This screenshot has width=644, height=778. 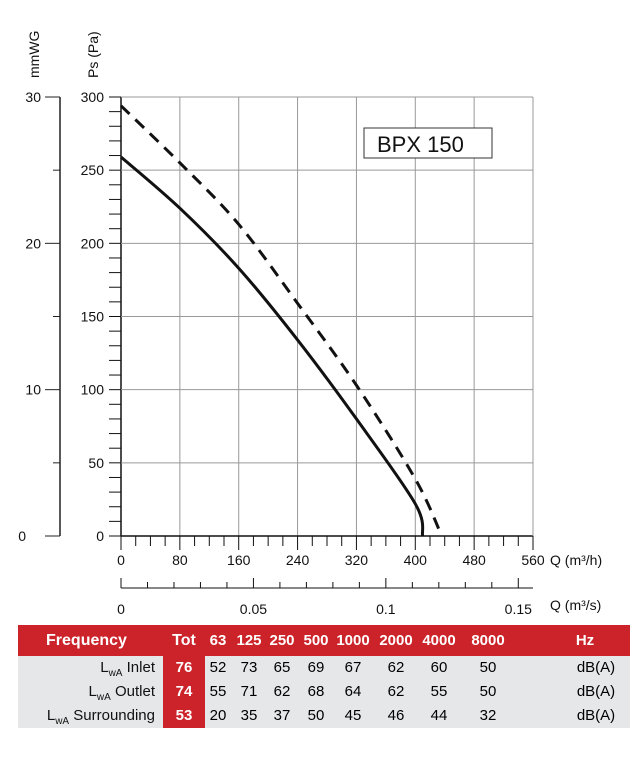 I want to click on x-tick-label: 560, so click(x=533, y=560).